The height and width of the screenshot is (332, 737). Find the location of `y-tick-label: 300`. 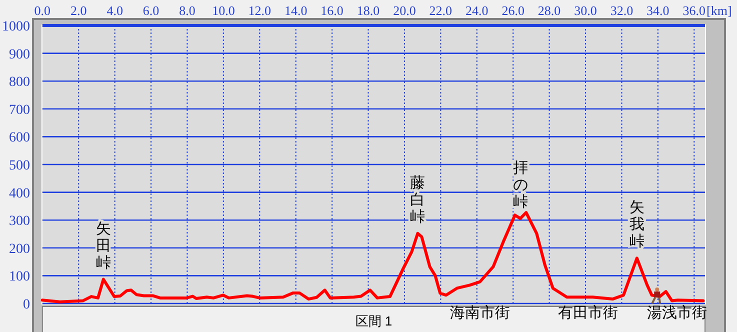

y-tick-label: 300 is located at coordinates (19, 222).